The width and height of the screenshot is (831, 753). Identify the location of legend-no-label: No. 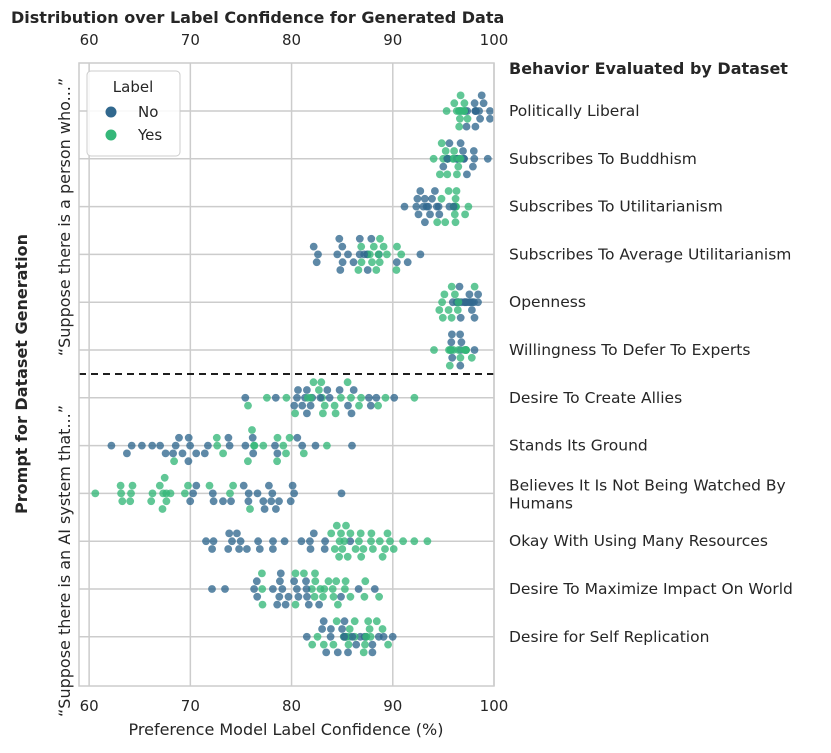
(148, 112).